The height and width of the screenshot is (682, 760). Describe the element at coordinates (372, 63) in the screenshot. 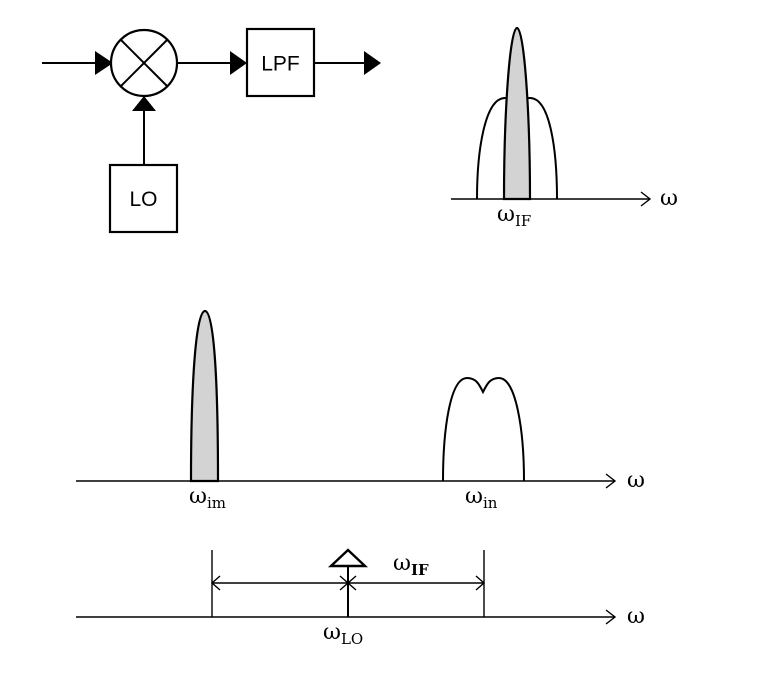

I see `output-arrow-icon` at that location.